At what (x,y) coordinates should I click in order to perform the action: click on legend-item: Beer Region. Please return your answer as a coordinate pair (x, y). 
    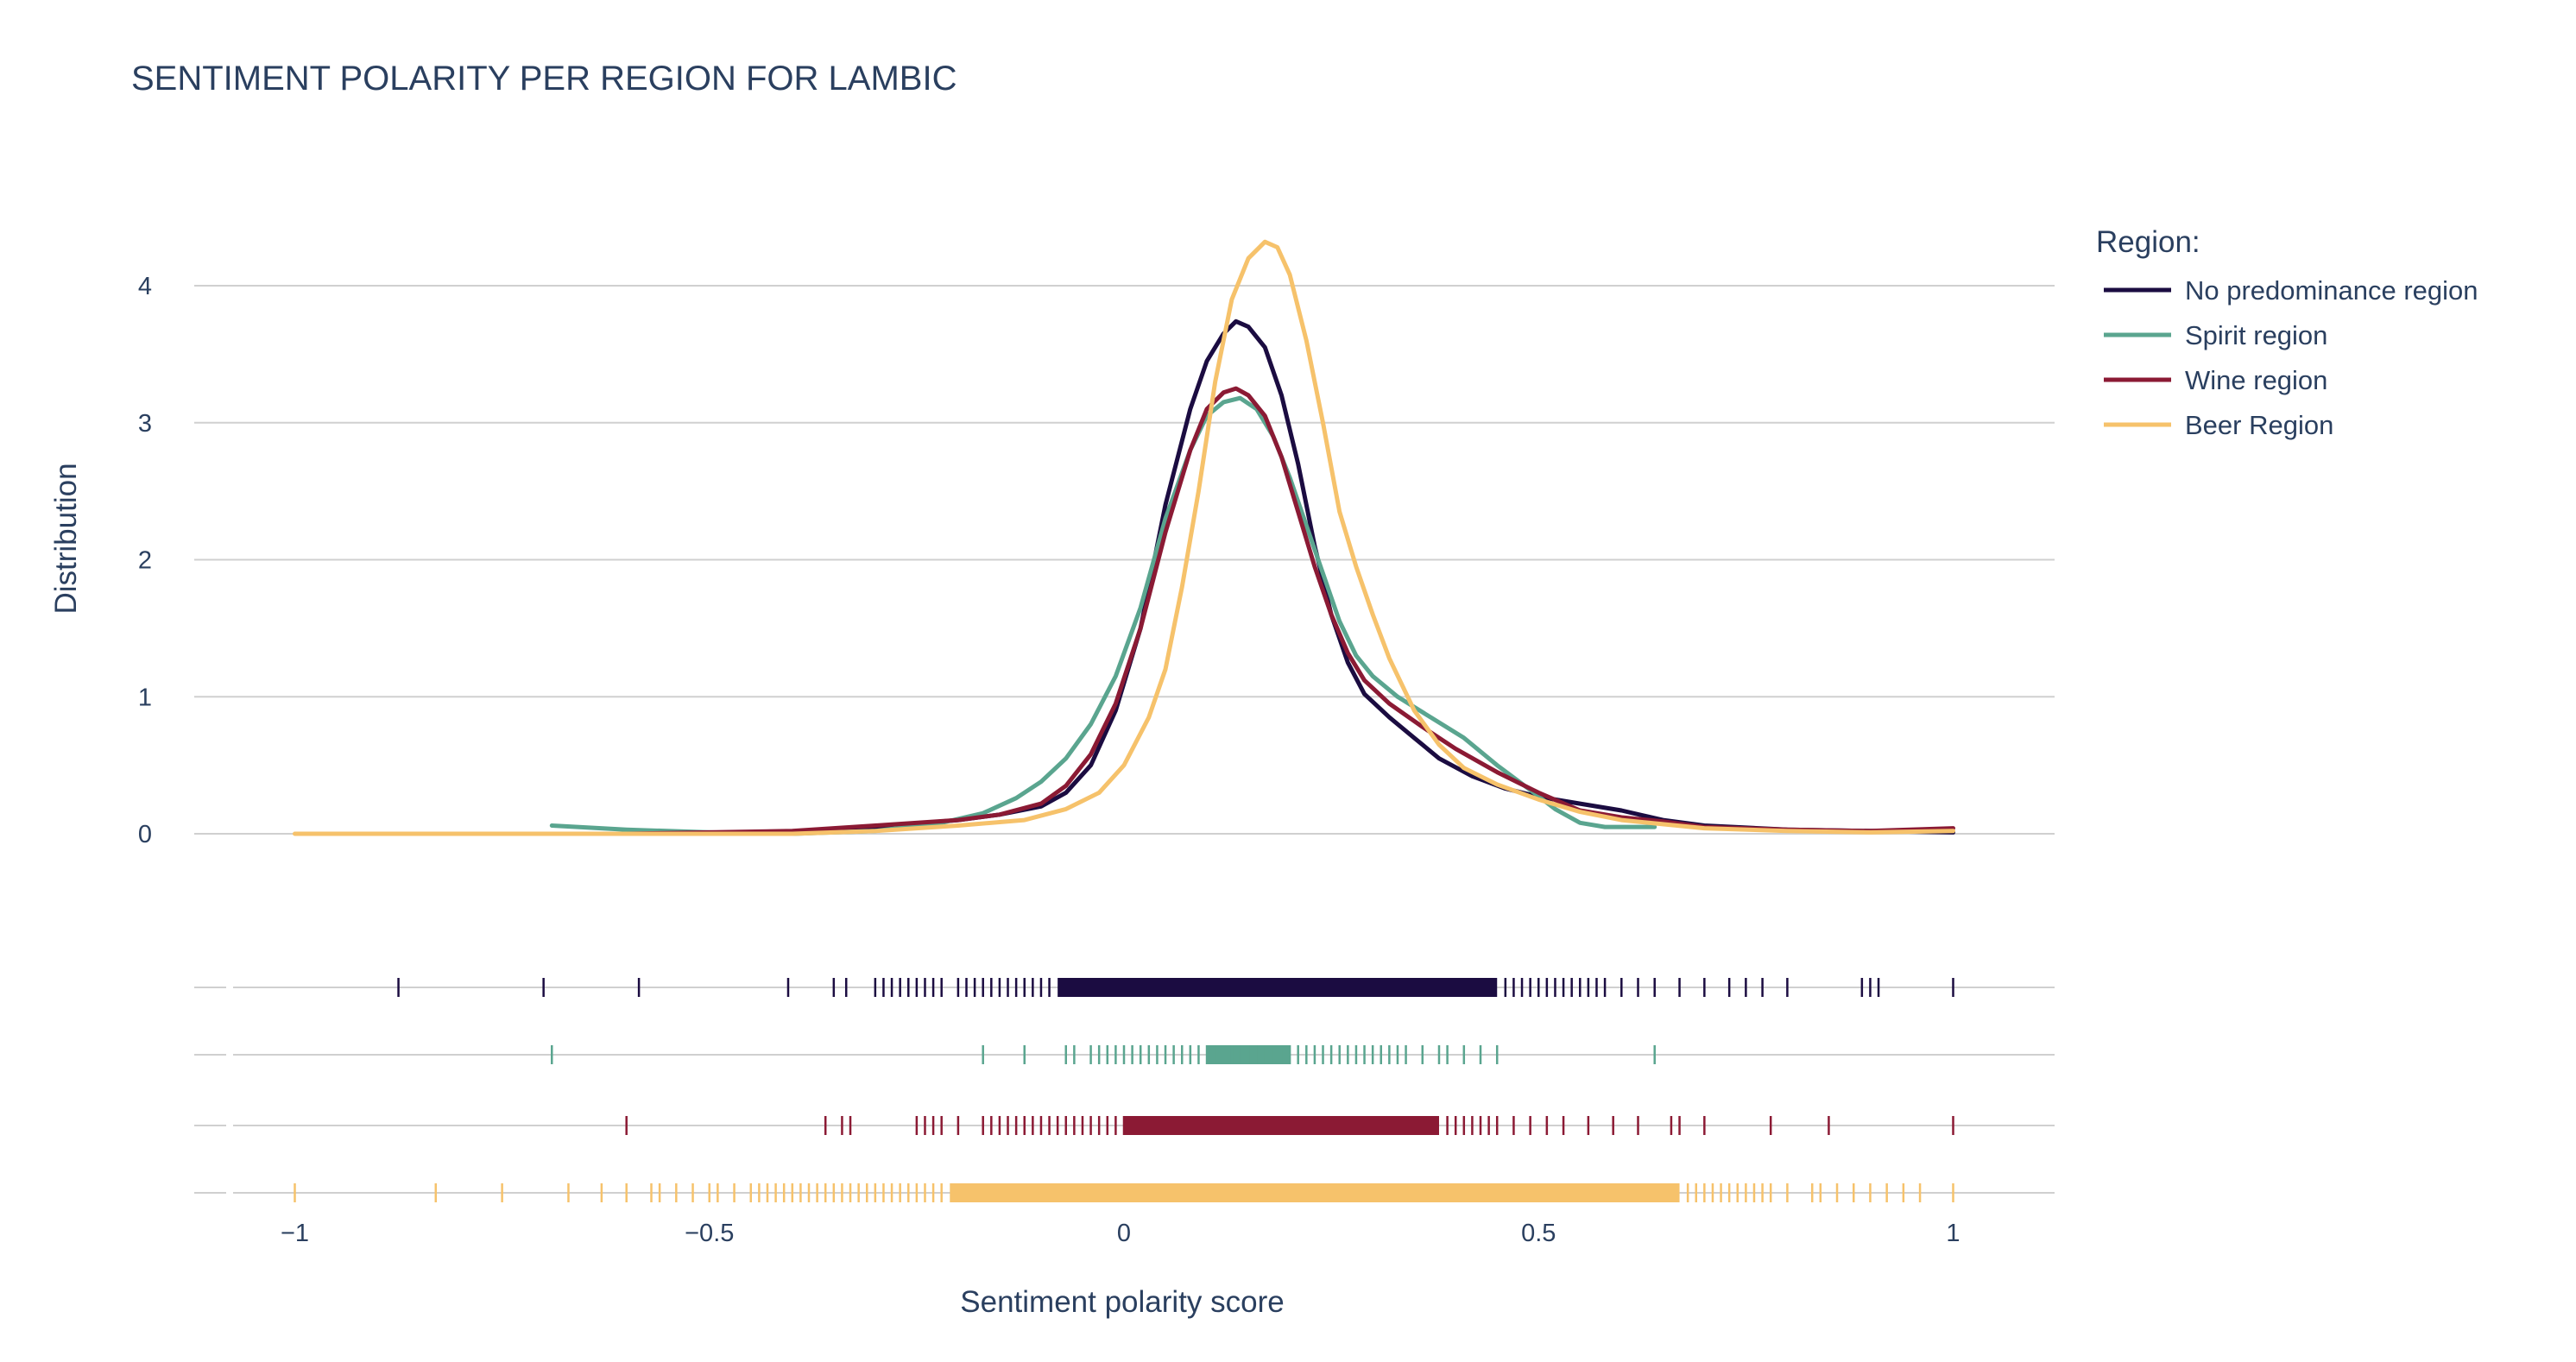
    Looking at the image, I should click on (2218, 425).